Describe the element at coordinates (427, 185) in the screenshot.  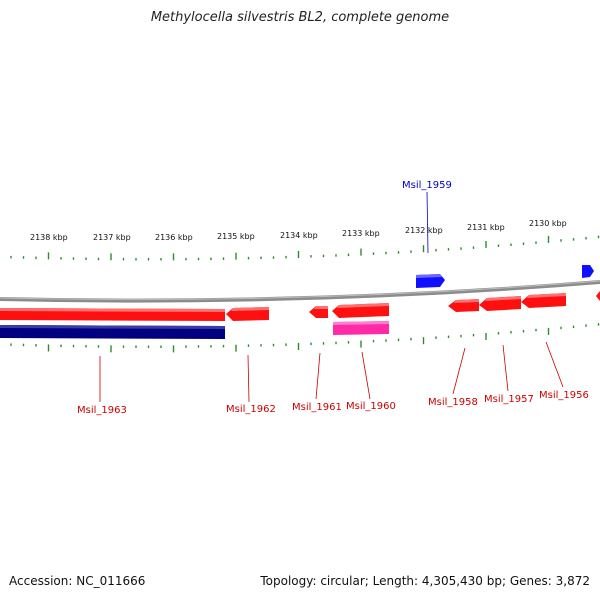
I see `gene-label-msil-1959: Msil_1959` at that location.